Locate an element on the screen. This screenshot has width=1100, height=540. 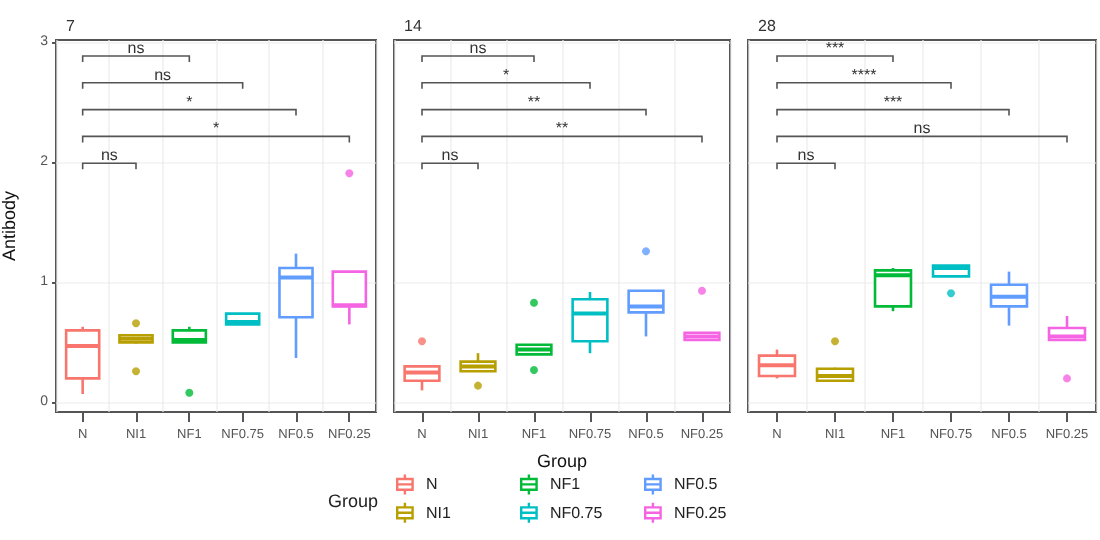
chart-title: 7 is located at coordinates (71, 26).